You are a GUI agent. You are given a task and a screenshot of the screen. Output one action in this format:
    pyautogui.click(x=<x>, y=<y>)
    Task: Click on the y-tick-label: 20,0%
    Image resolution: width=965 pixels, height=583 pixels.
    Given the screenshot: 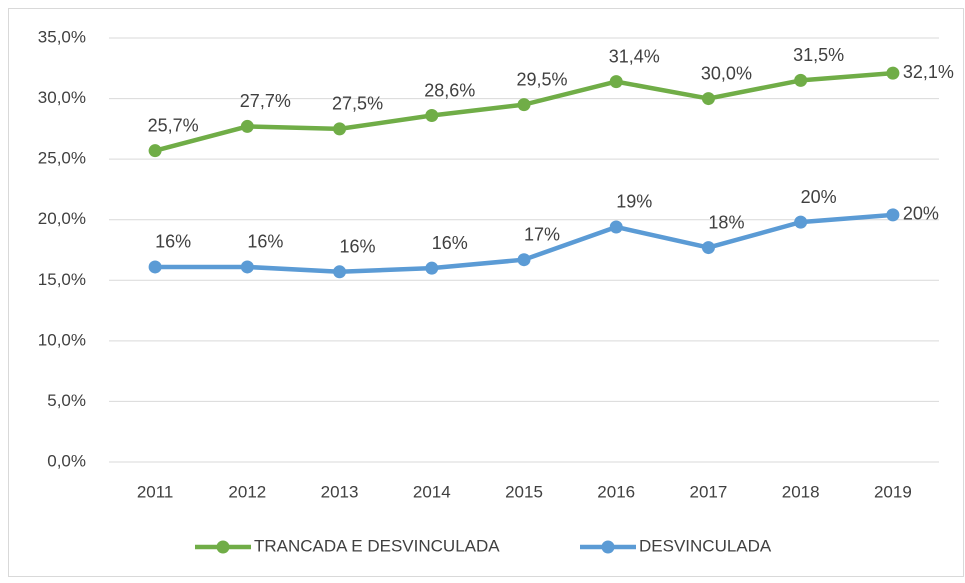 What is the action you would take?
    pyautogui.click(x=62, y=218)
    